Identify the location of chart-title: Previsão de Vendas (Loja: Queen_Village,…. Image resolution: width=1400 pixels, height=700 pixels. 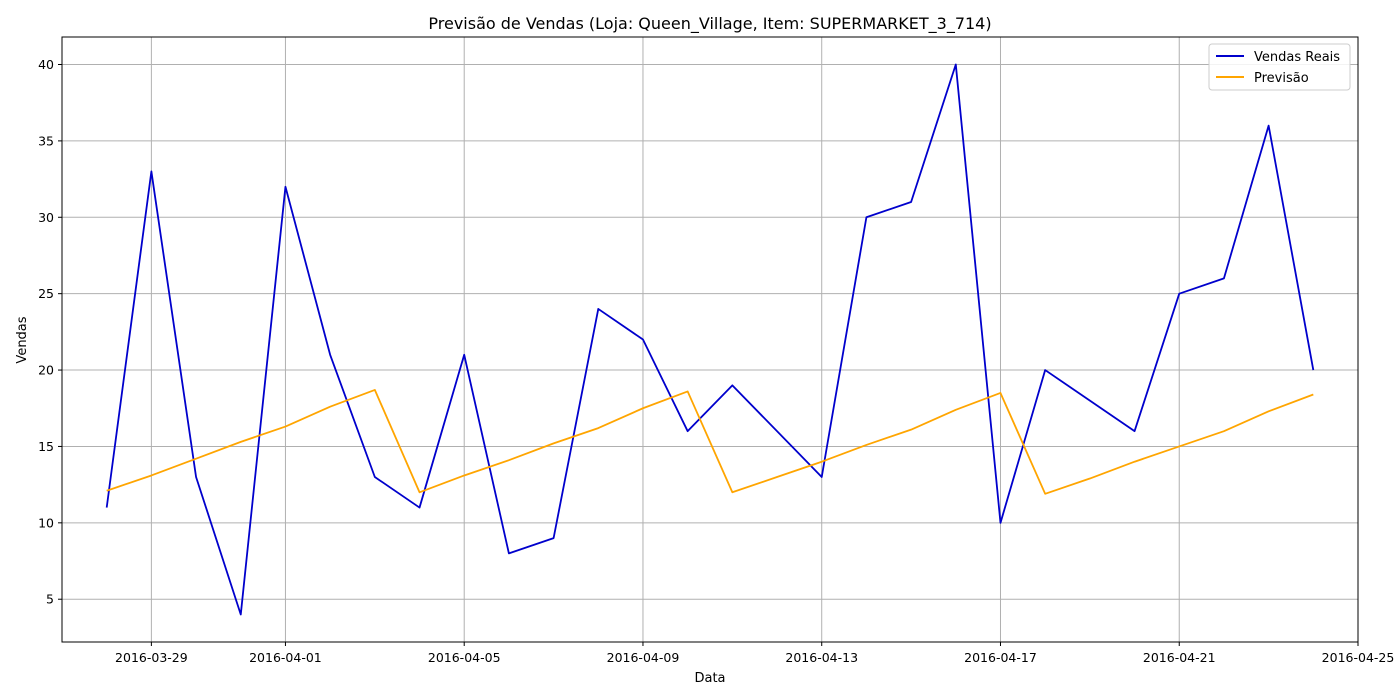
(709, 24).